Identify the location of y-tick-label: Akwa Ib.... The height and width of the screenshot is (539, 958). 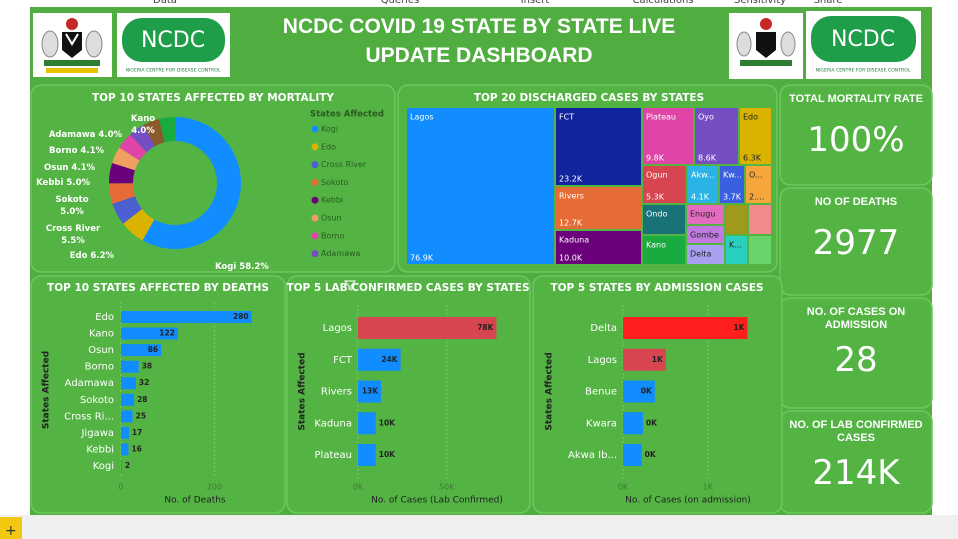
(592, 455).